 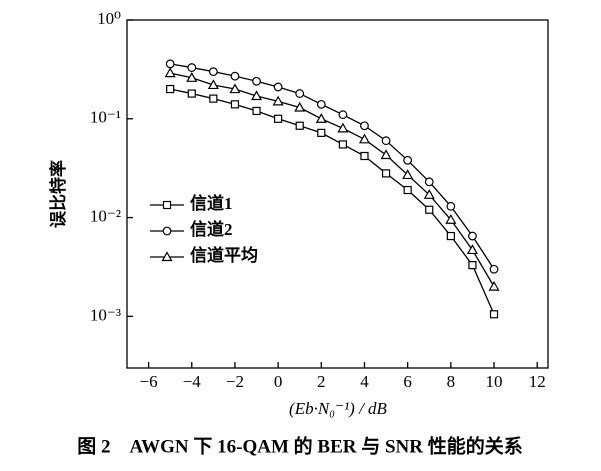 What do you see at coordinates (211, 229) in the screenshot?
I see `legend-label: 信道2` at bounding box center [211, 229].